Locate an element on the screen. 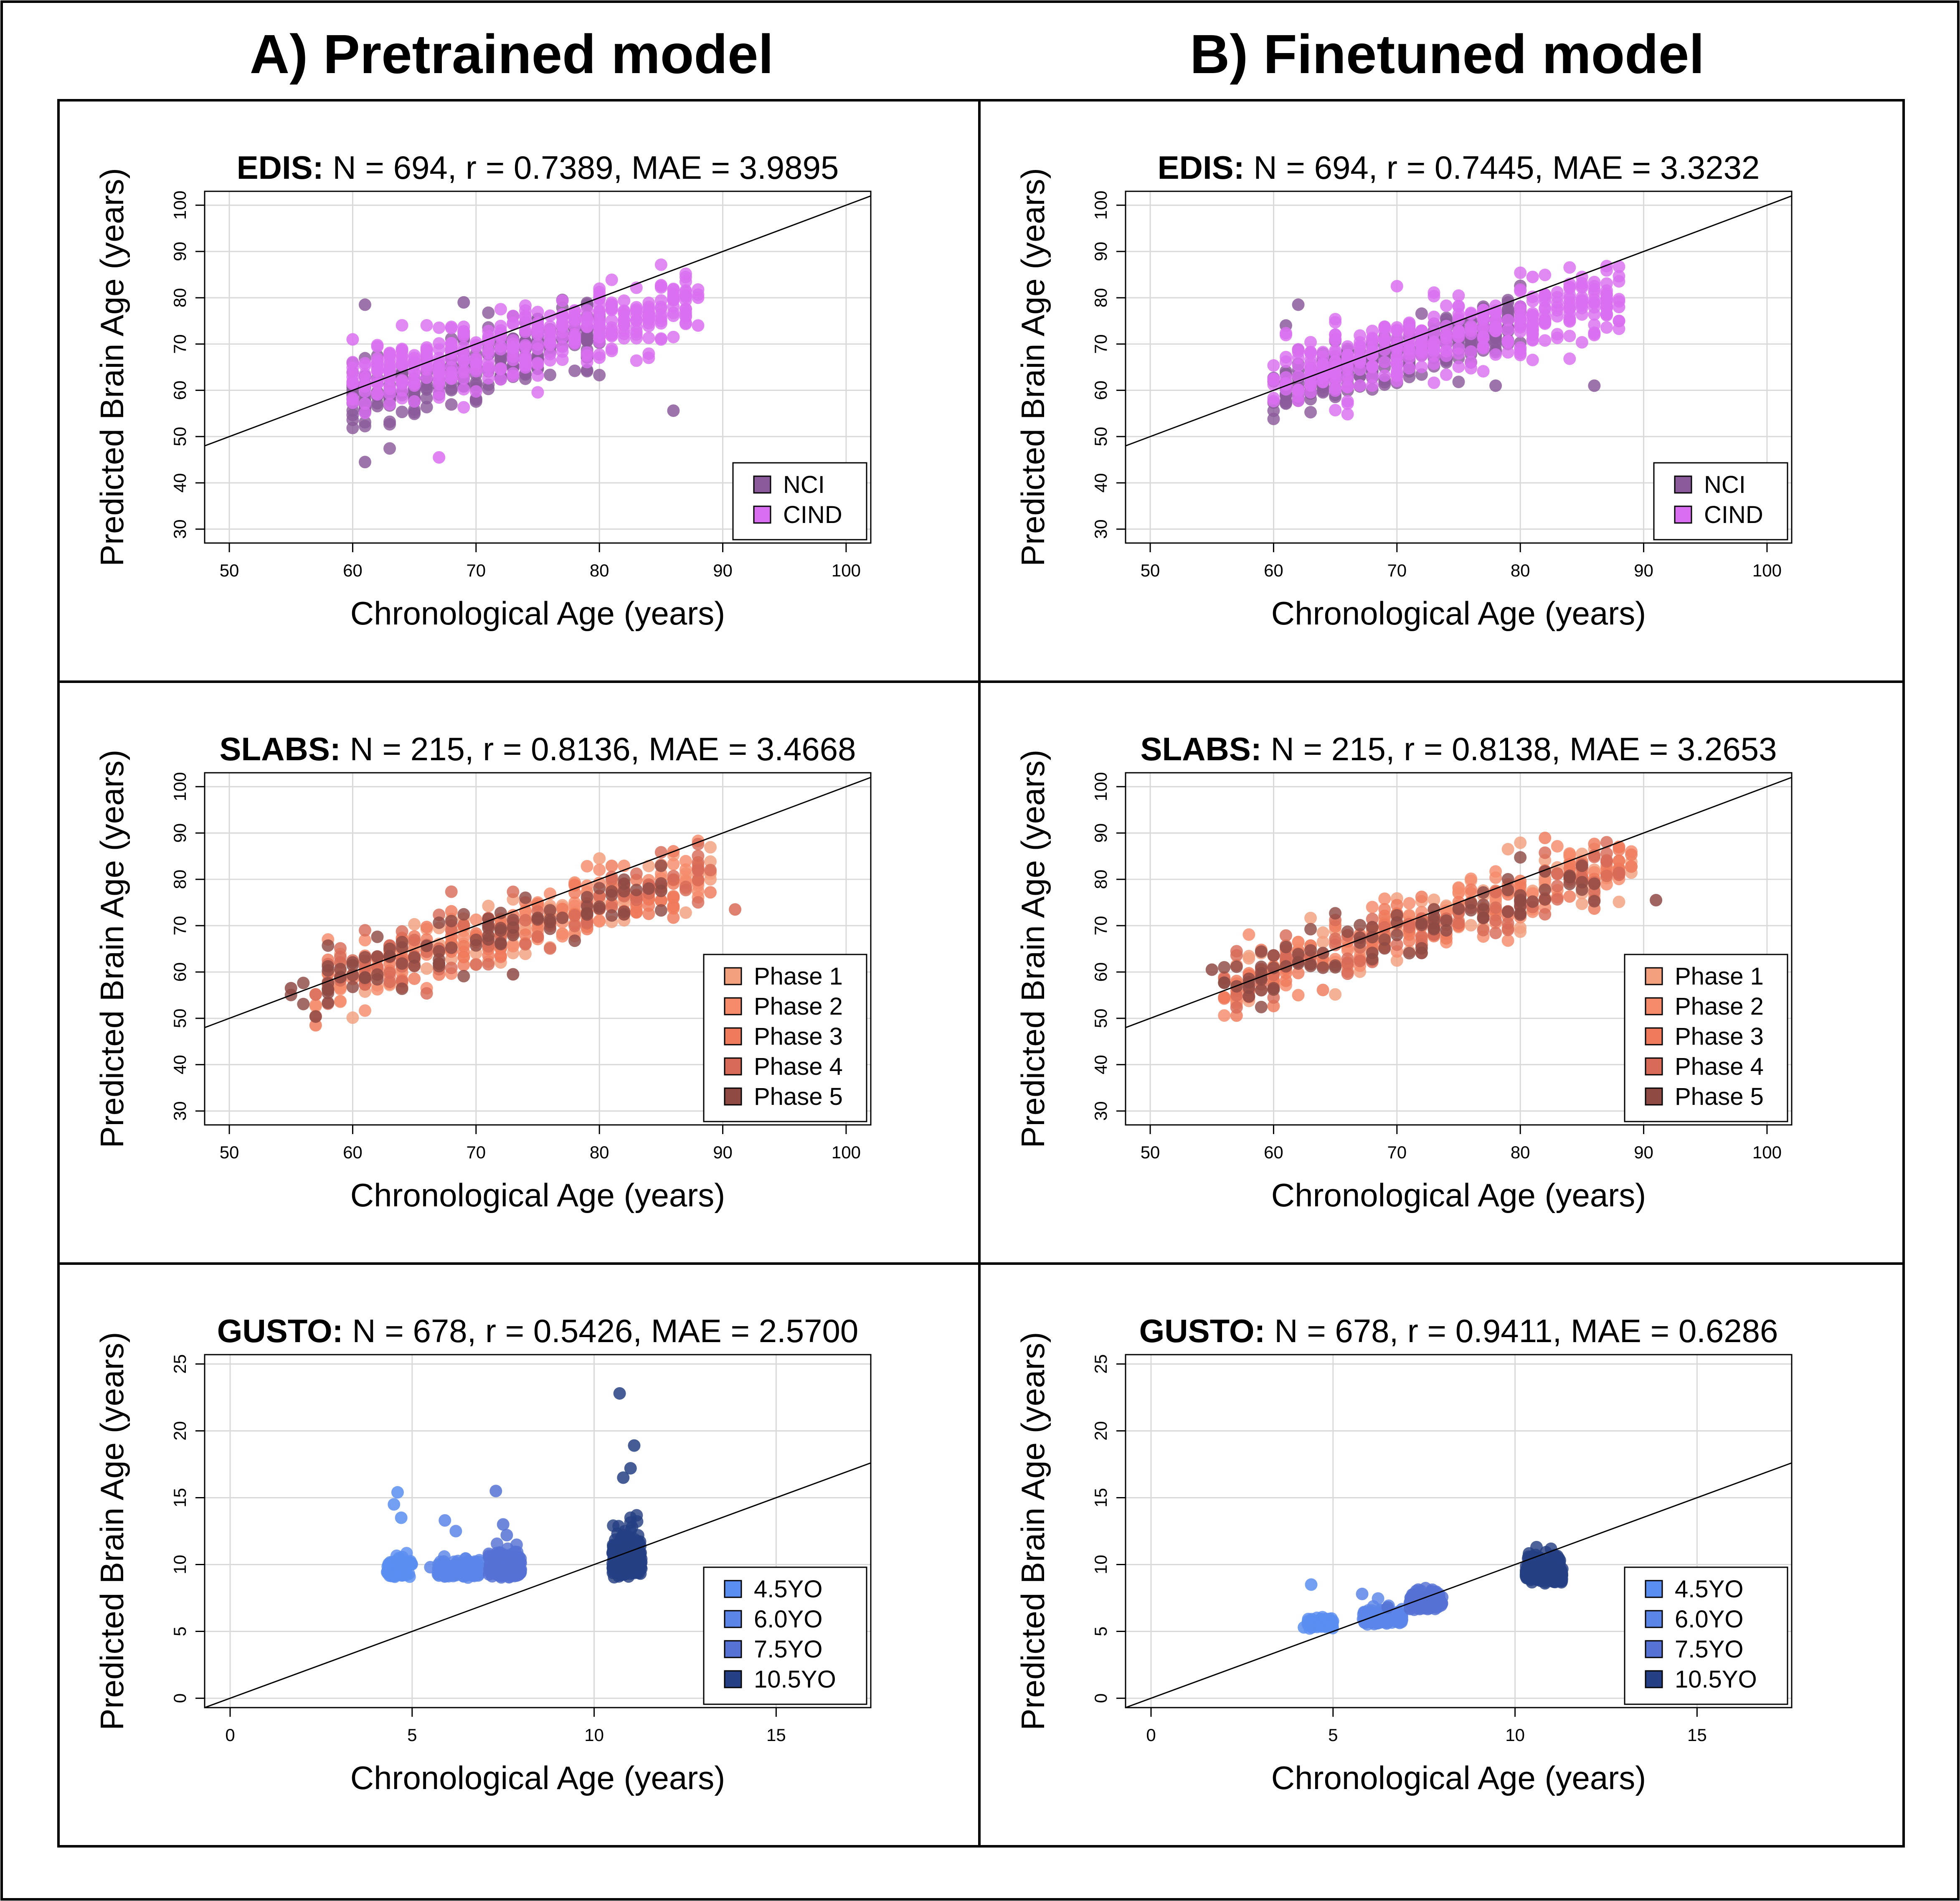  legend-entry: 10.5YO is located at coordinates (795, 1679).